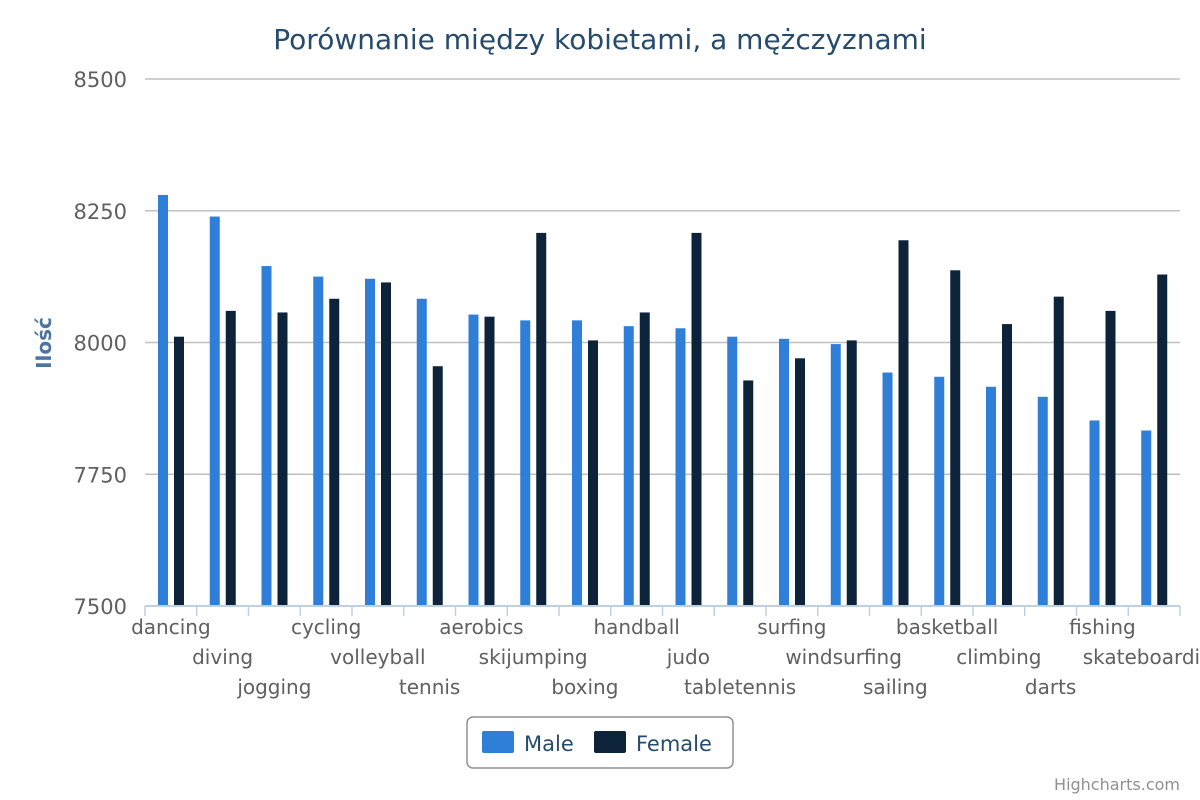  What do you see at coordinates (610, 742) in the screenshot?
I see `legend-swatch-female` at bounding box center [610, 742].